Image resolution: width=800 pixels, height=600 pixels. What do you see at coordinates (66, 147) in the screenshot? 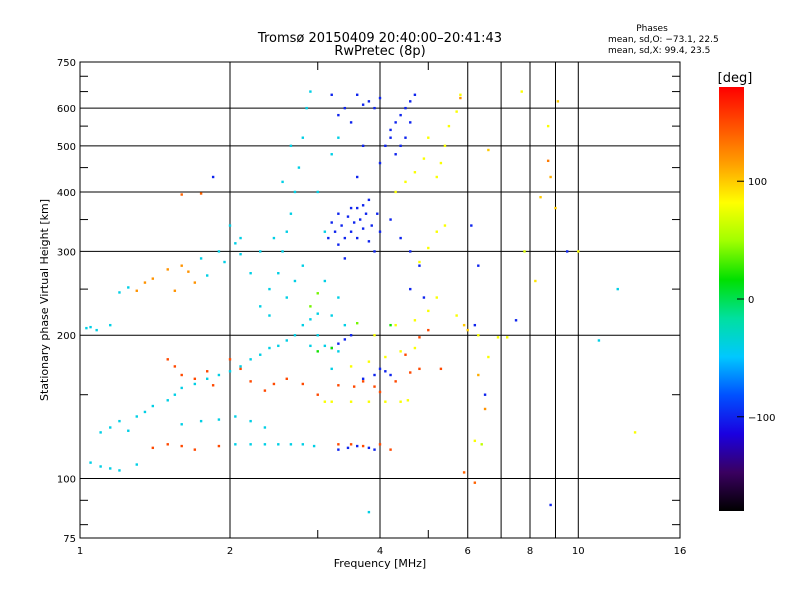
I see `y-tick-label: 500` at bounding box center [66, 147].